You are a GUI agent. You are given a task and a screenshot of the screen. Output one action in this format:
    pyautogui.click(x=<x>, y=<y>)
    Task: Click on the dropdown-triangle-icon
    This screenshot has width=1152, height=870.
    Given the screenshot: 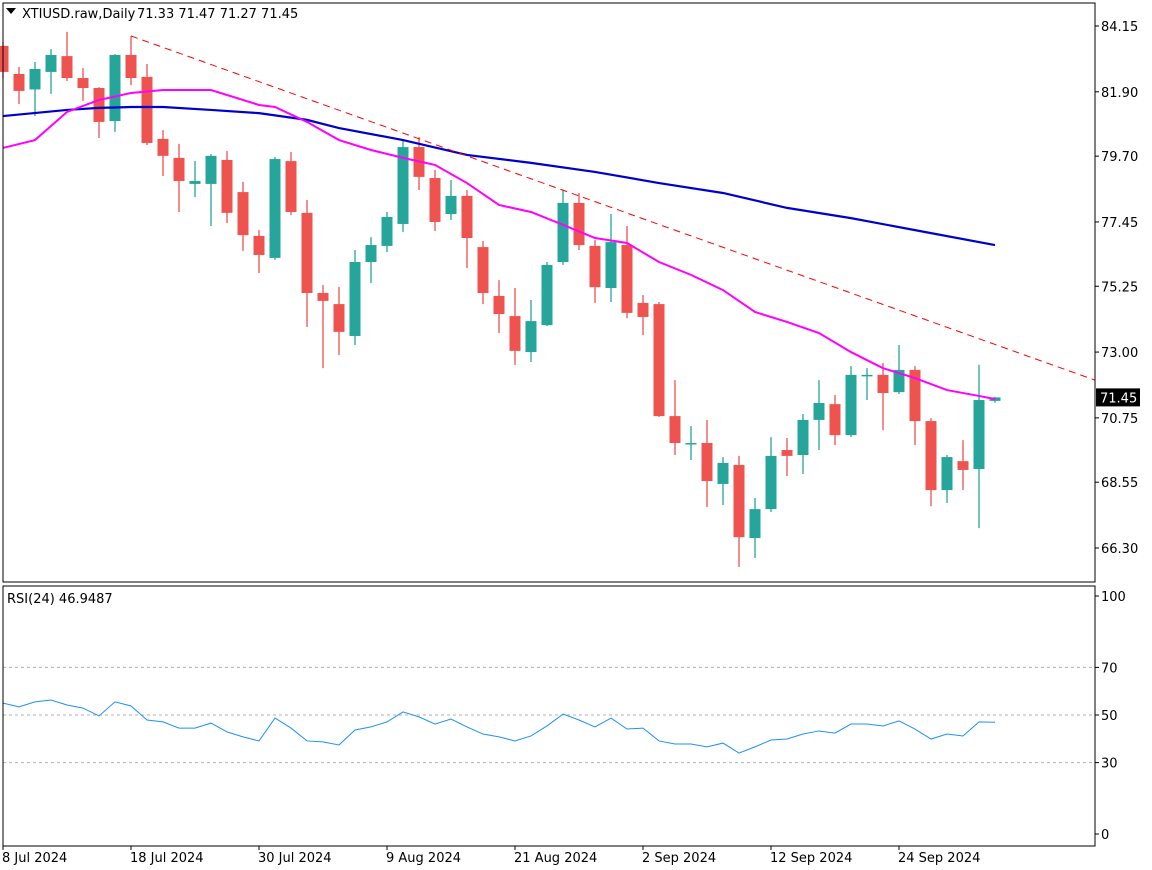 What is the action you would take?
    pyautogui.click(x=11, y=11)
    